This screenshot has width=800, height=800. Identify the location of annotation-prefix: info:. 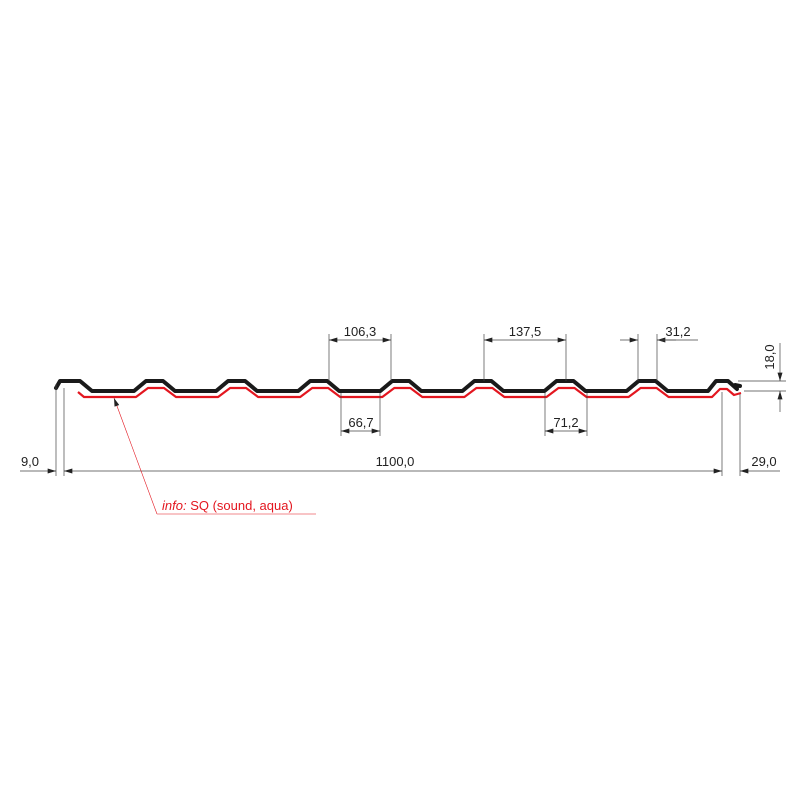
(174, 505).